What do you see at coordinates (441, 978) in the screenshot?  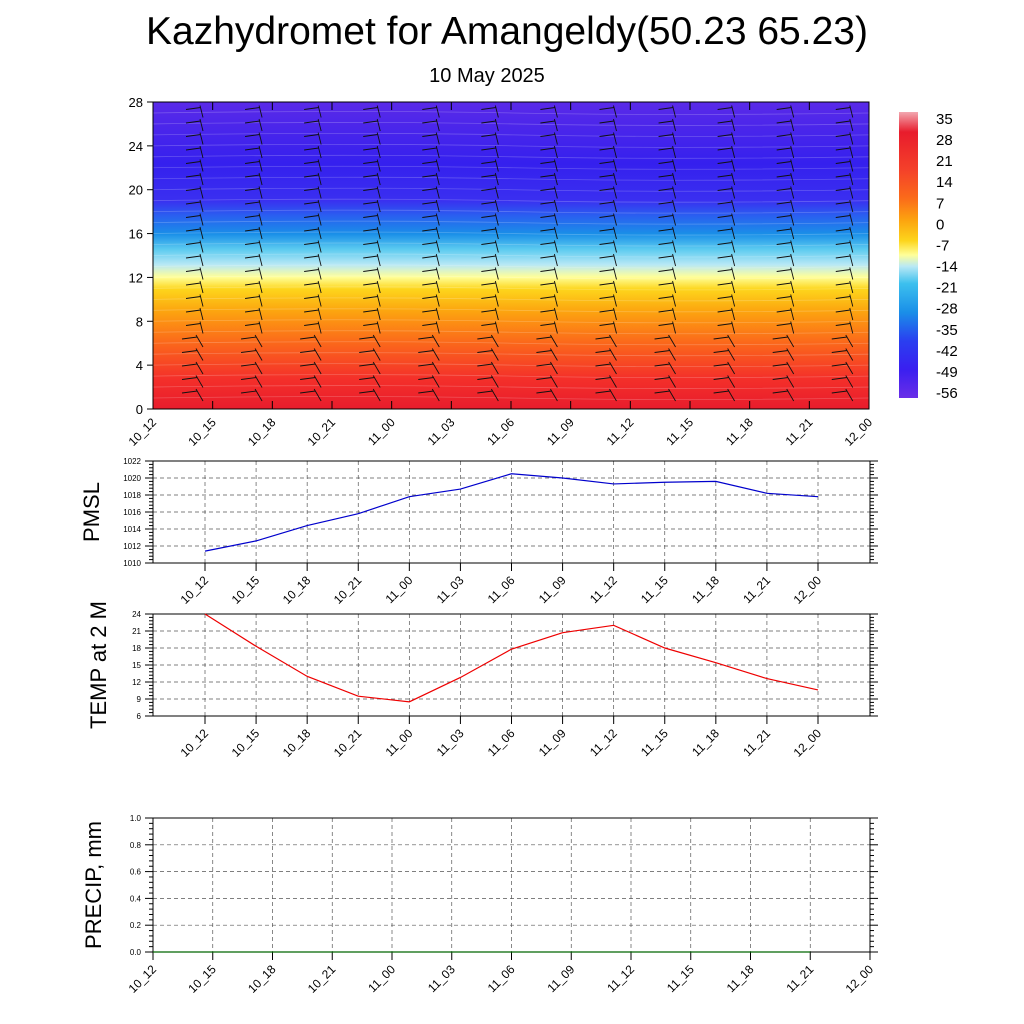 I see `precip-x-tick-label: 11_03` at bounding box center [441, 978].